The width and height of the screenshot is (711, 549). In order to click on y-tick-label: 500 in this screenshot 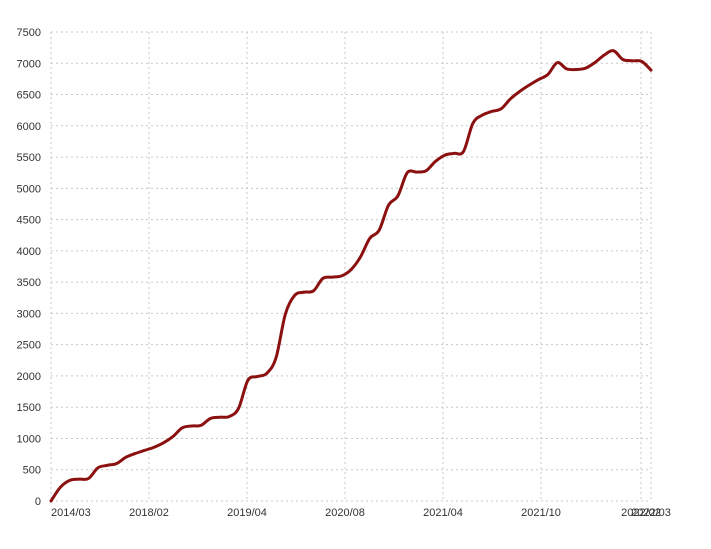, I will do `click(32, 471)`.